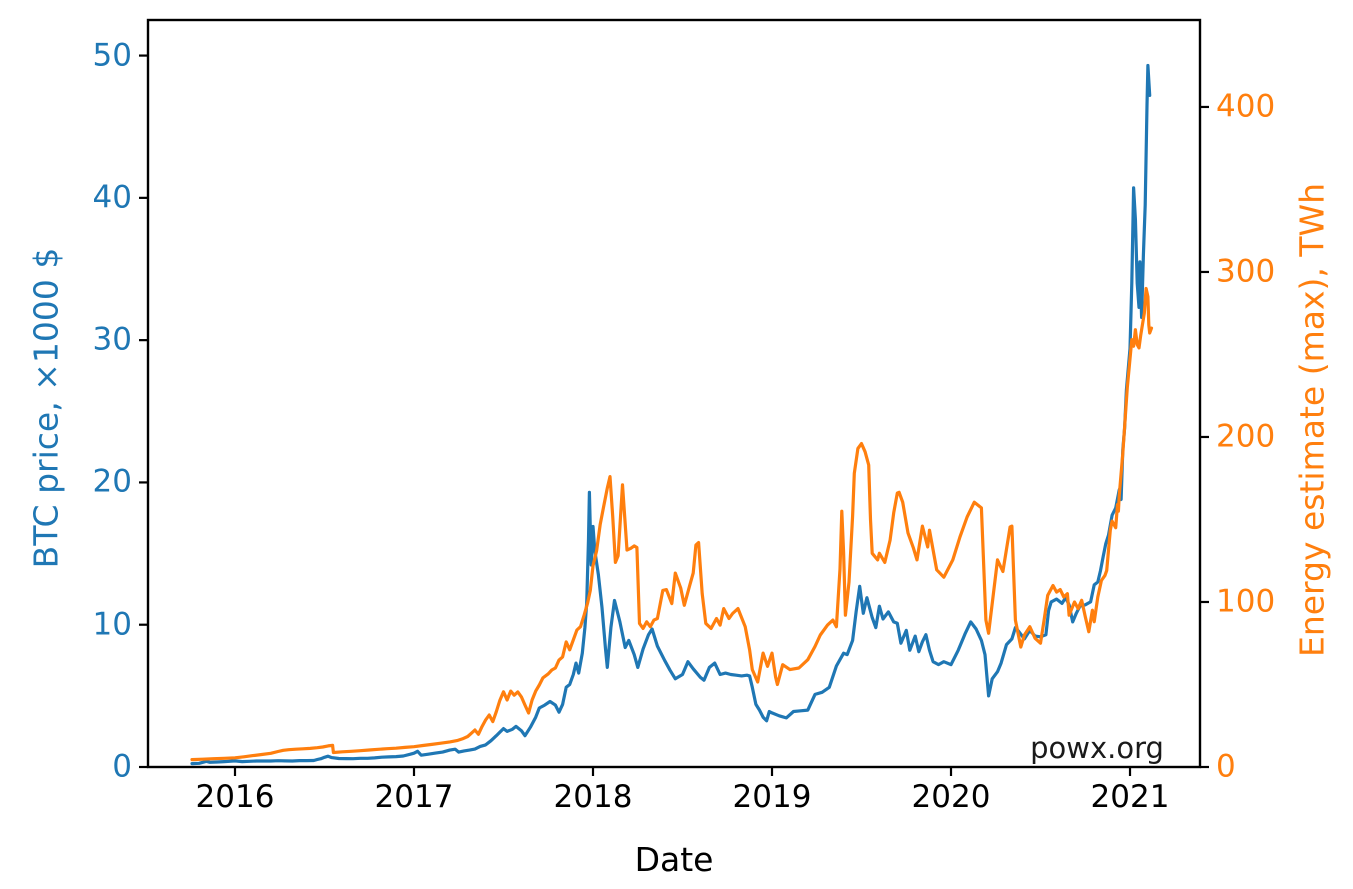 The image size is (1353, 889). Describe the element at coordinates (1246, 271) in the screenshot. I see `right-y-tick-label: 300` at that location.